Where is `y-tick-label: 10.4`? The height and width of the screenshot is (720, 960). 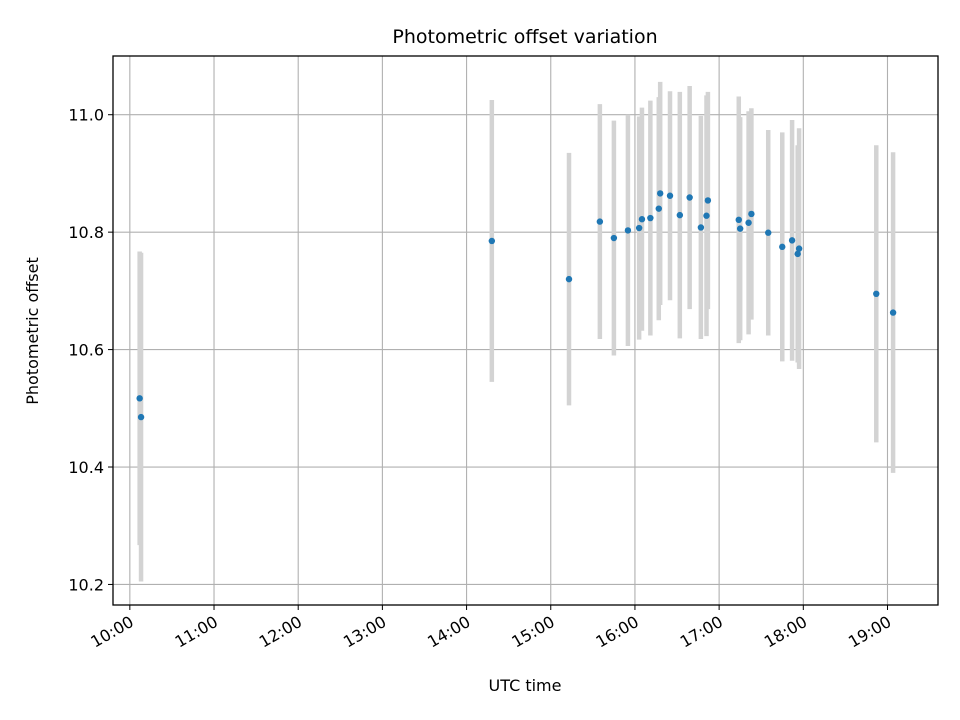 y-tick-label: 10.4 is located at coordinates (86, 467).